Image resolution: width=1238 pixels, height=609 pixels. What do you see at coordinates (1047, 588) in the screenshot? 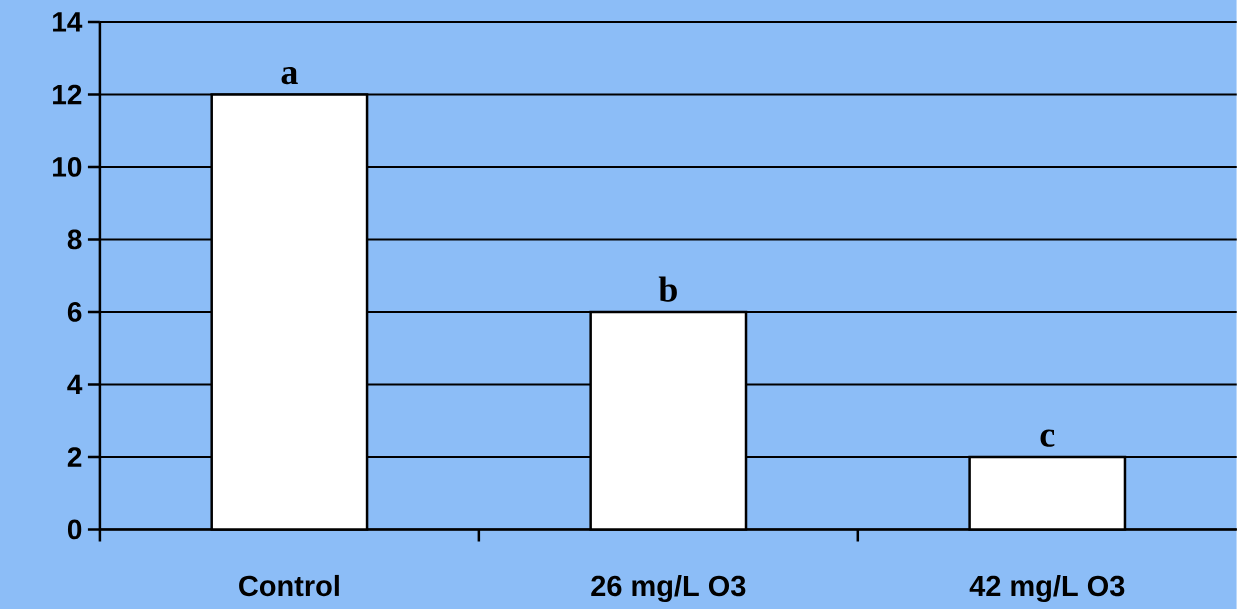
I see `x-tick-label: 42 mg/L O3` at bounding box center [1047, 588].